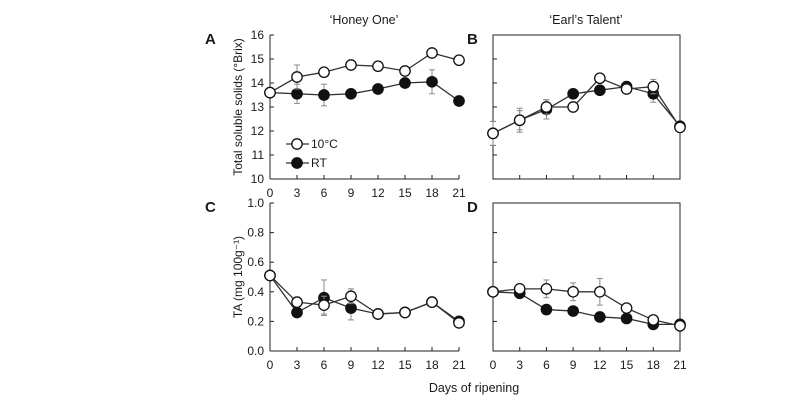 This screenshot has width=800, height=405. I want to click on y-axis-label-tss: Total soluble solids (°Brix), so click(238, 107).